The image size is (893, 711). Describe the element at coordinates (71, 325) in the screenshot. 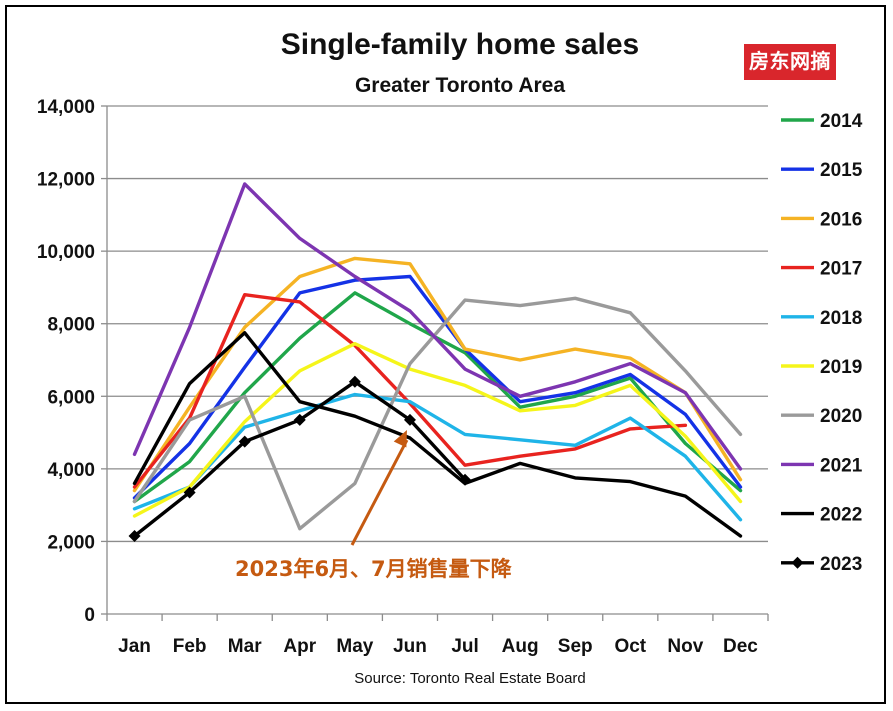

I see `y-tick-label: 8,000` at that location.